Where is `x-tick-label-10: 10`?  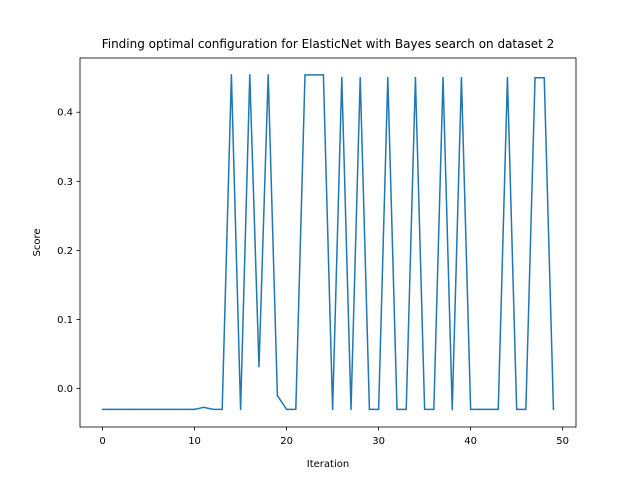
x-tick-label-10: 10 is located at coordinates (194, 441).